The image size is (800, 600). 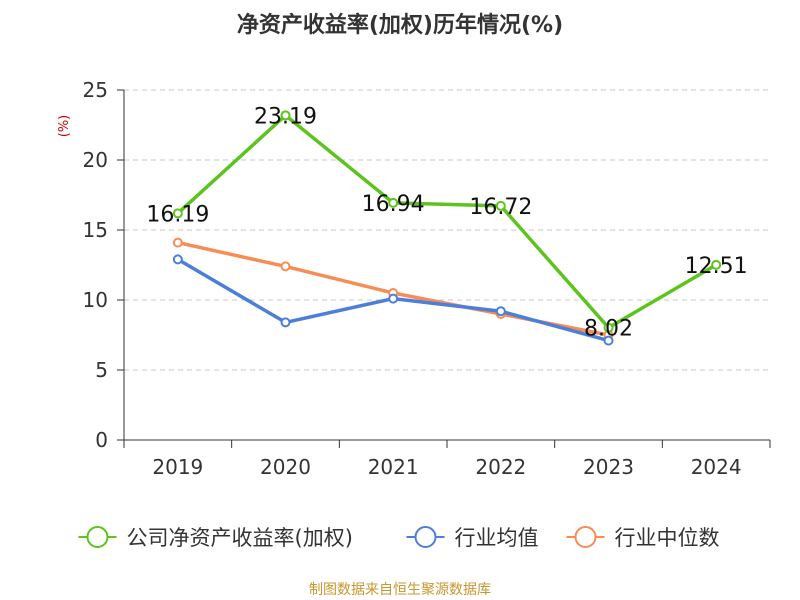 I want to click on y-axis-label: (%), so click(x=64, y=126).